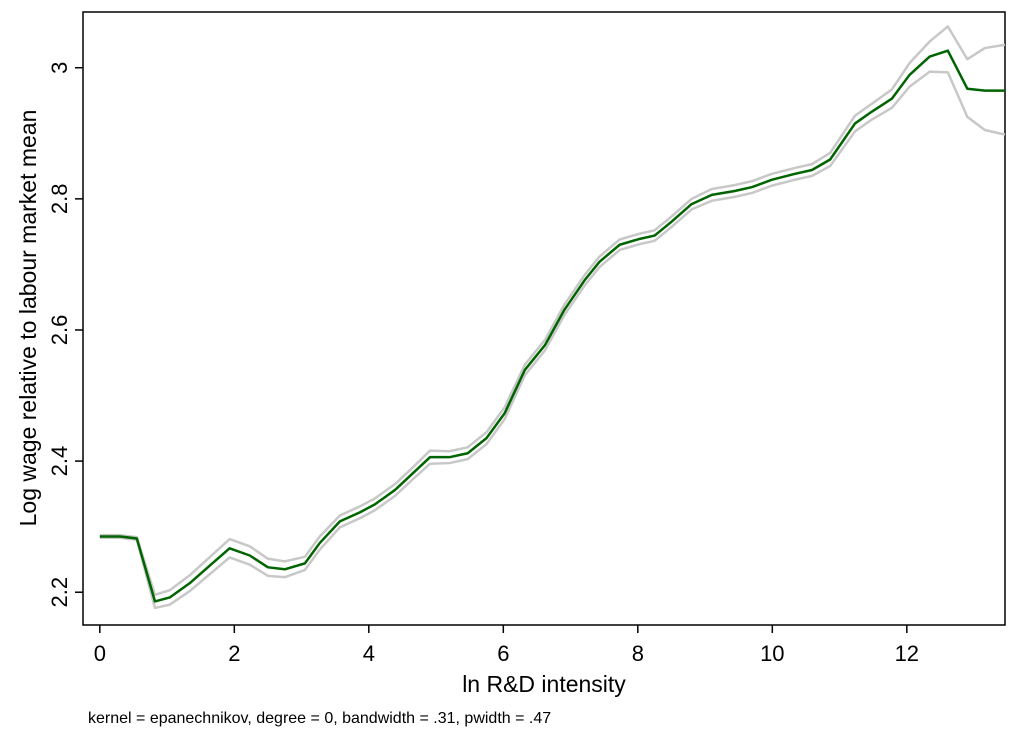 This screenshot has height=734, width=1009. What do you see at coordinates (28, 318) in the screenshot?
I see `y-axis-label: Log wage relative to labour market mean` at bounding box center [28, 318].